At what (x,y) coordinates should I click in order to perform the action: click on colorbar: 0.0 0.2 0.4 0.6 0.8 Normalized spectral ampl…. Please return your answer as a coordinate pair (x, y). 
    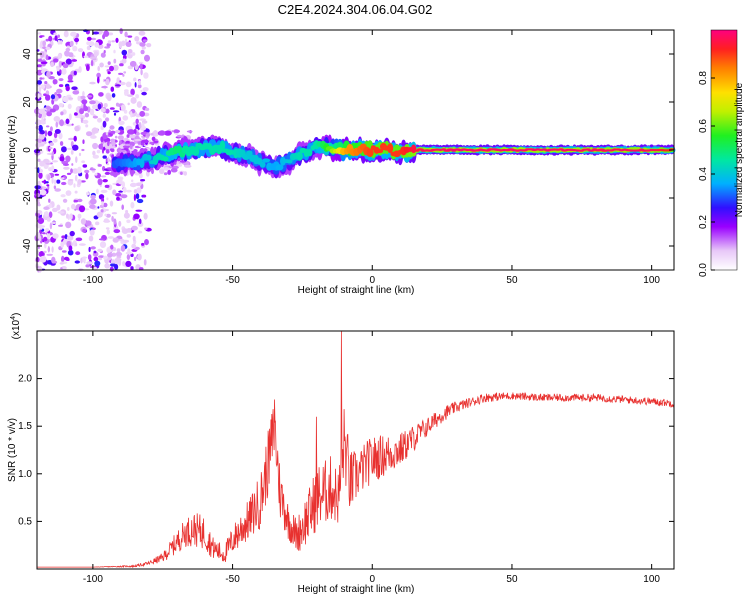
    Looking at the image, I should click on (721, 153).